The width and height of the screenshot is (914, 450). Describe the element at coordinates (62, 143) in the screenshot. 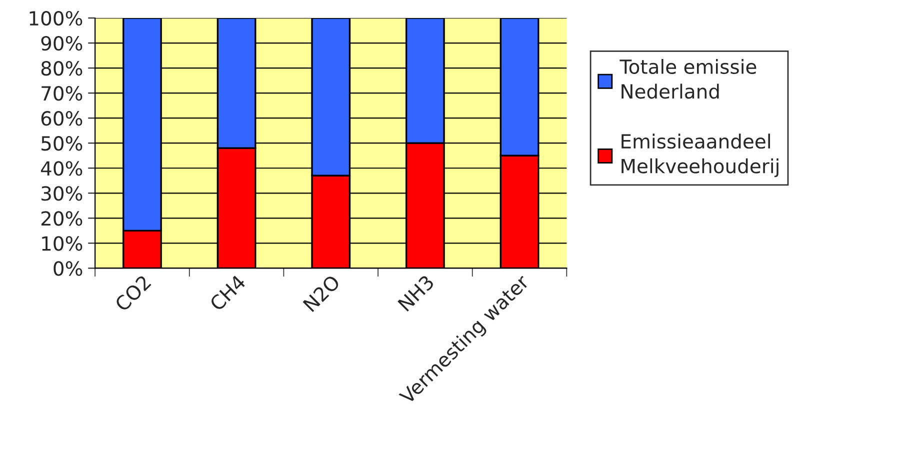

I see `y-tick-label: 50%` at that location.